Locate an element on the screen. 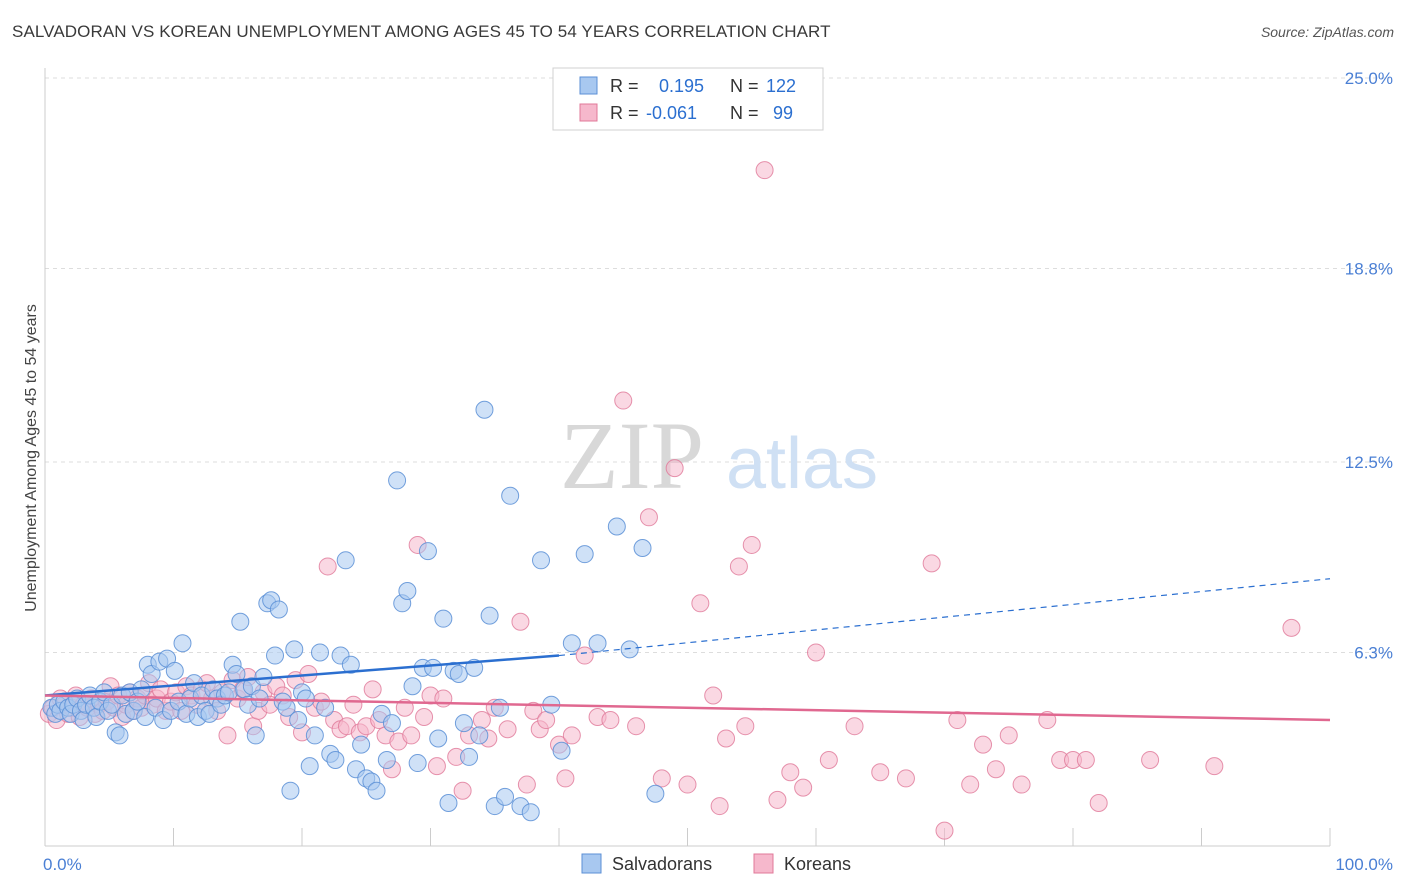 The width and height of the screenshot is (1406, 892). watermark-zip: ZIP is located at coordinates (632, 455).